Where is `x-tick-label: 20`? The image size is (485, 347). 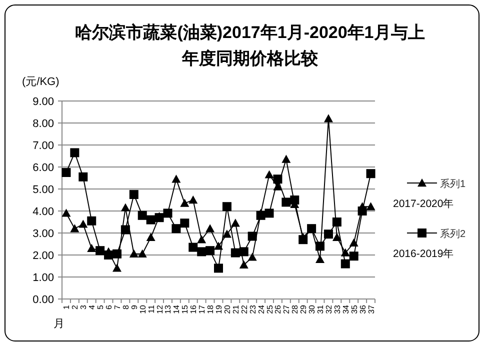
x-tick-label: 20 is located at coordinates (227, 309).